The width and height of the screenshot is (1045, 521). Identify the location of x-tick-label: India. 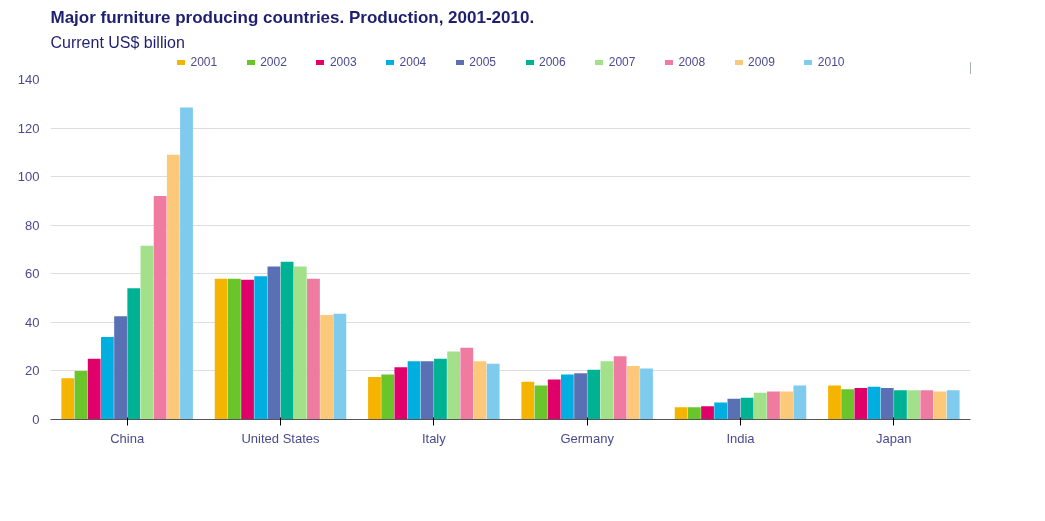
(741, 438).